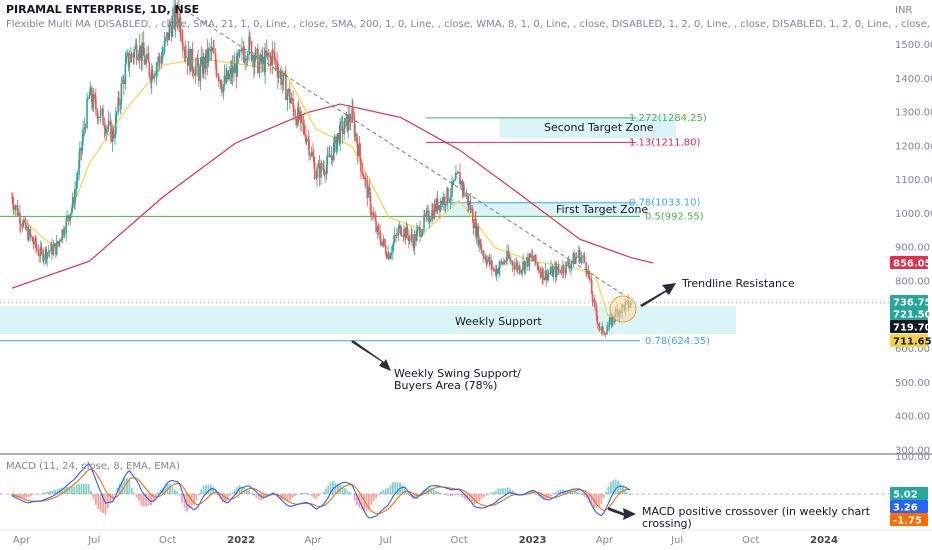 This screenshot has width=932, height=550. Describe the element at coordinates (425, 540) in the screenshot. I see `time-axis: Apr Jul Oct 2022 Apr Jul Oct 2023 Apr Jul Oct 2024` at that location.